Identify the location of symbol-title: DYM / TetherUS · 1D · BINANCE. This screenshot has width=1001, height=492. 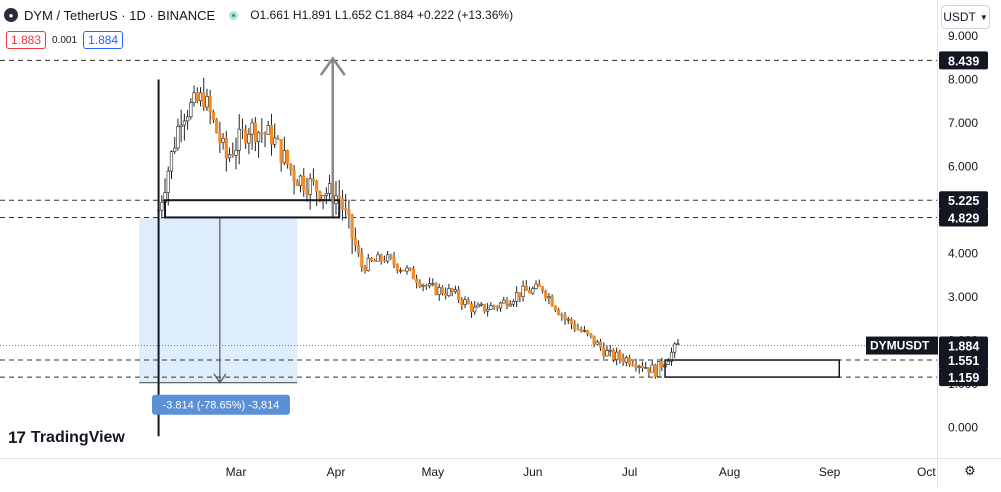
(120, 15).